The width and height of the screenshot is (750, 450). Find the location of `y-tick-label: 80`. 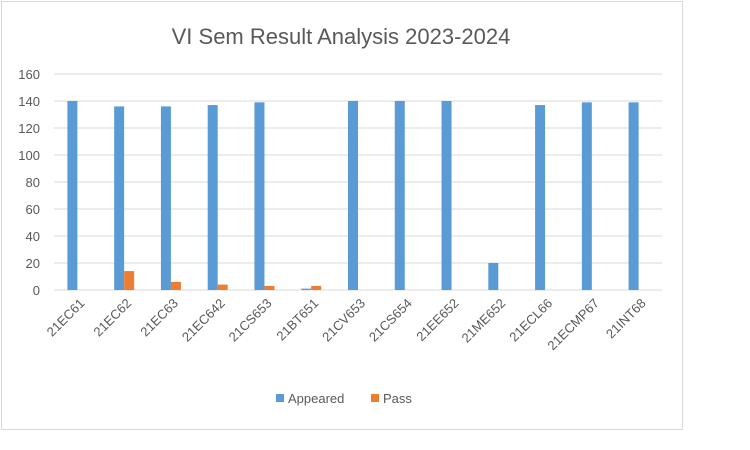

y-tick-label: 80 is located at coordinates (33, 182).